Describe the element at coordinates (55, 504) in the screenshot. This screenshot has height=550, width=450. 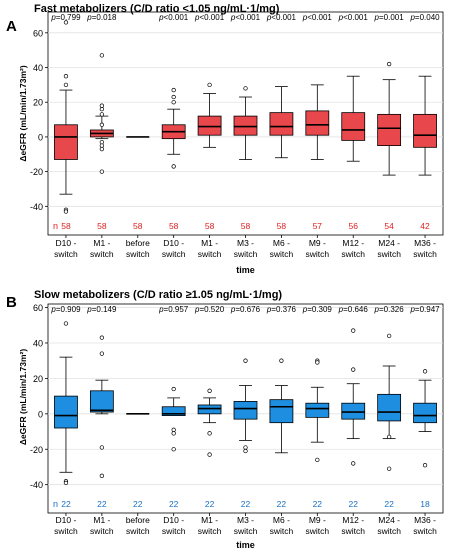
I see `n-label: n` at that location.